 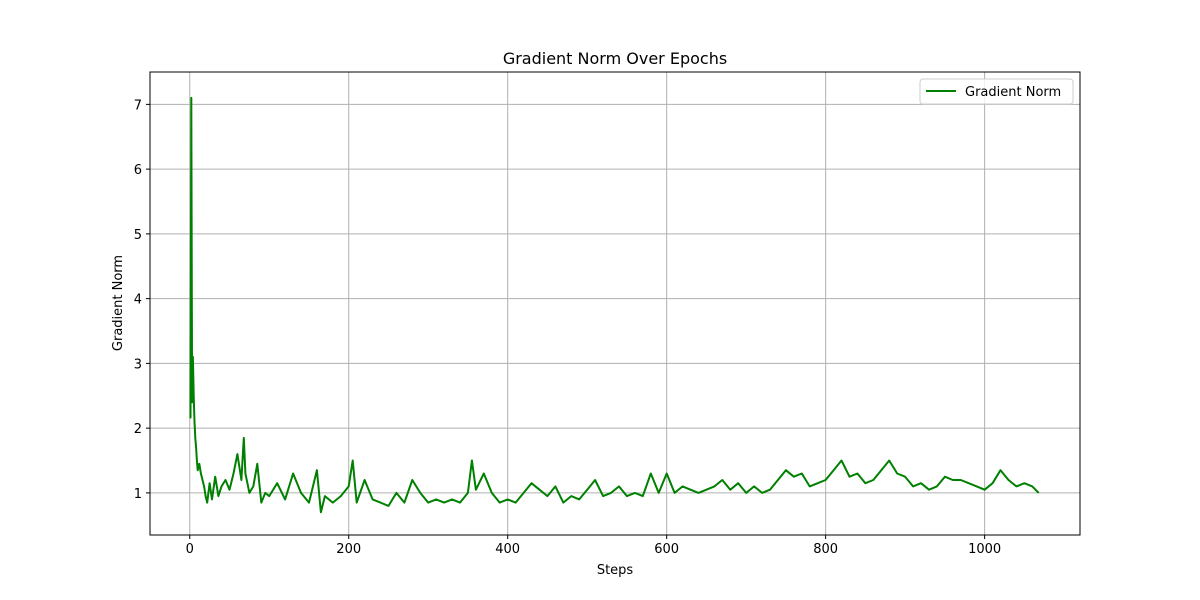 What do you see at coordinates (615, 570) in the screenshot?
I see `x-axis-label: Steps` at bounding box center [615, 570].